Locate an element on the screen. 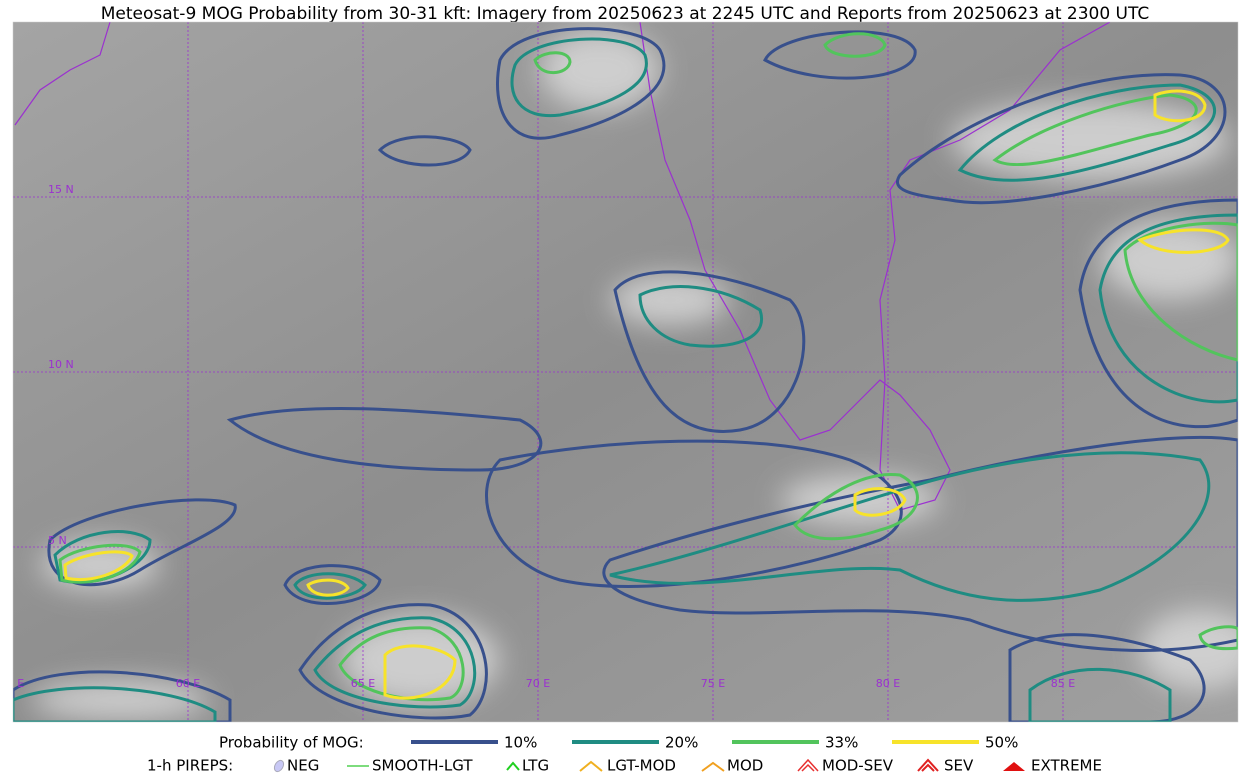  legend-label: SEV is located at coordinates (959, 766).